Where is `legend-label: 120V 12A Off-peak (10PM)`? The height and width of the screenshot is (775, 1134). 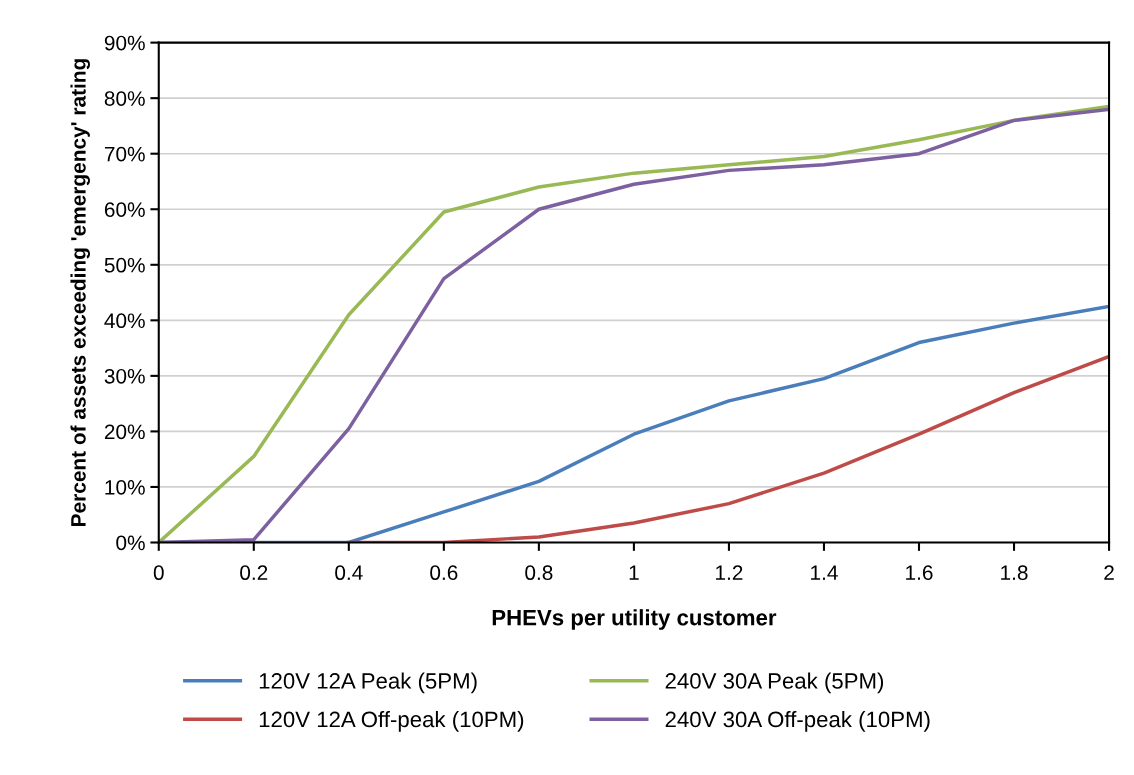
legend-label: 120V 12A Off-peak (10PM) is located at coordinates (391, 721).